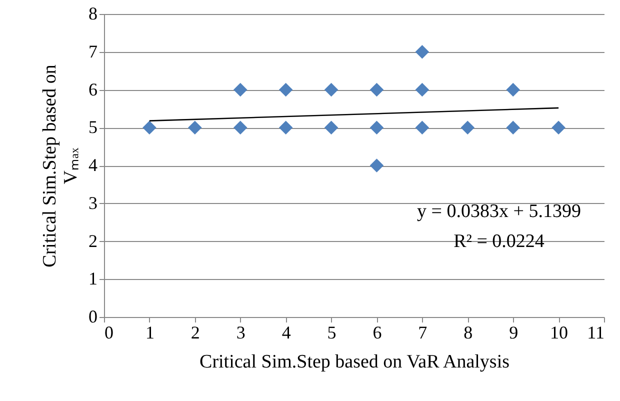  What do you see at coordinates (595, 332) in the screenshot?
I see `x-tick-label: 11` at bounding box center [595, 332].